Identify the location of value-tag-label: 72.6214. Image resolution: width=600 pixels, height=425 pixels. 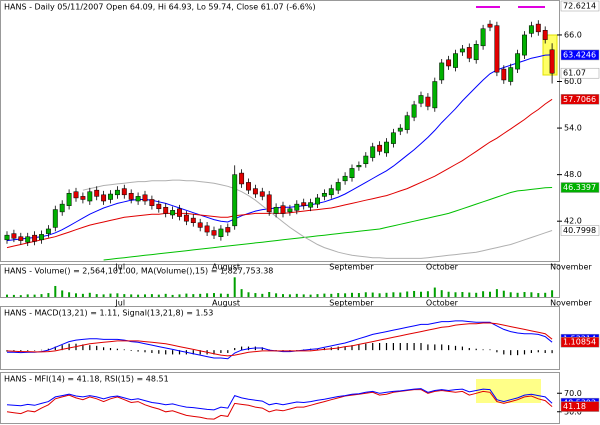
(579, 6).